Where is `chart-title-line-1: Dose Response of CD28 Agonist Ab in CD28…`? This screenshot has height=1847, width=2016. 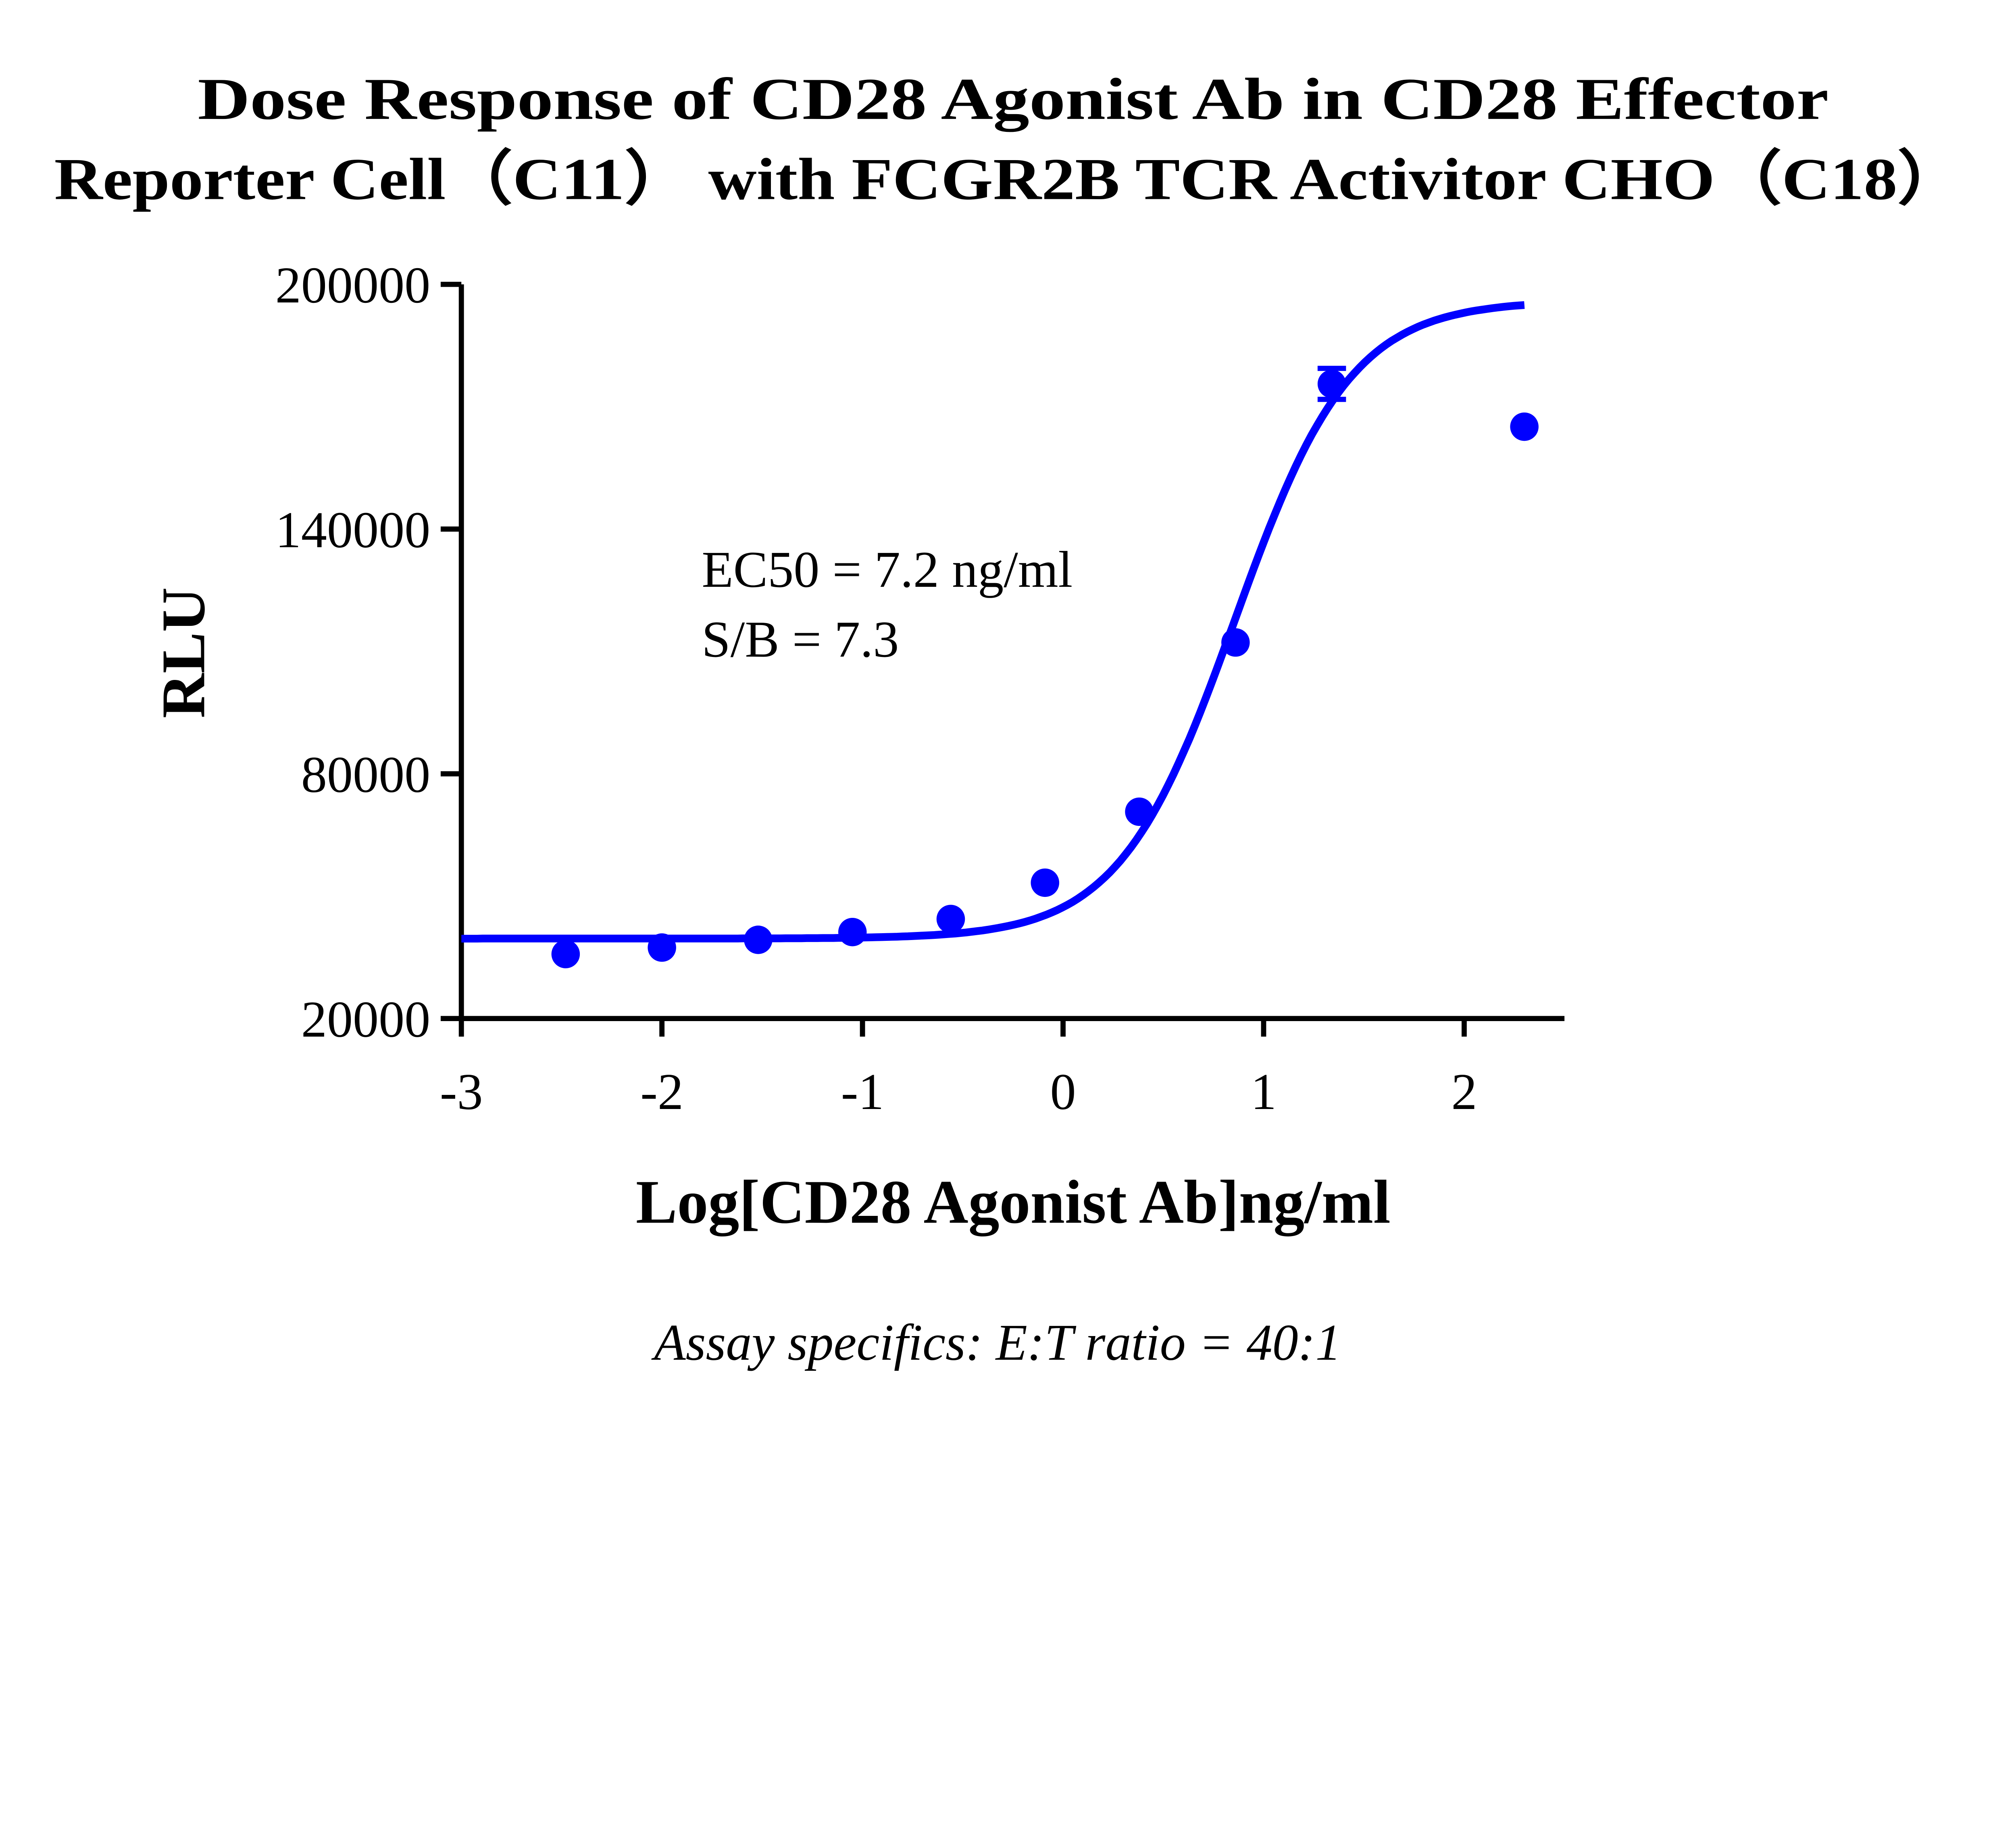
chart-title-line-1: Dose Response of CD28 Agonist Ab in CD28… is located at coordinates (1014, 99).